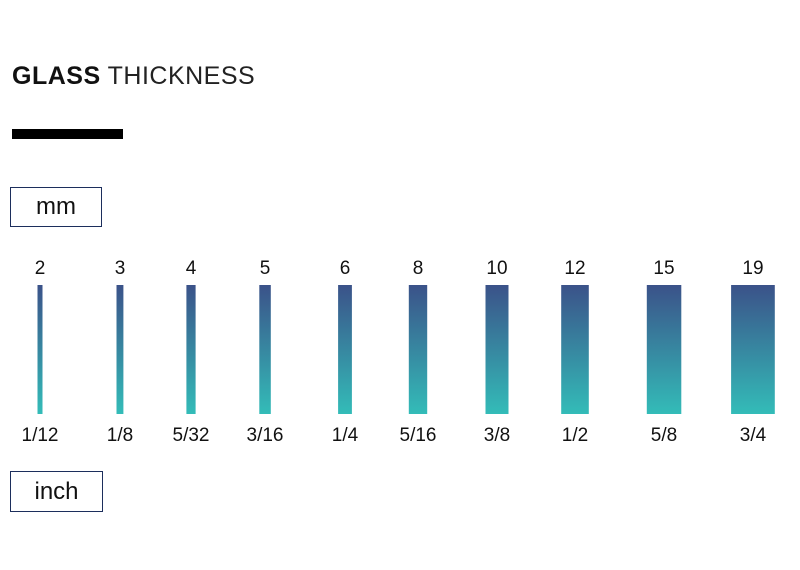 Image resolution: width=800 pixels, height=570 pixels. Describe the element at coordinates (120, 268) in the screenshot. I see `mm-label-3: 3` at that location.